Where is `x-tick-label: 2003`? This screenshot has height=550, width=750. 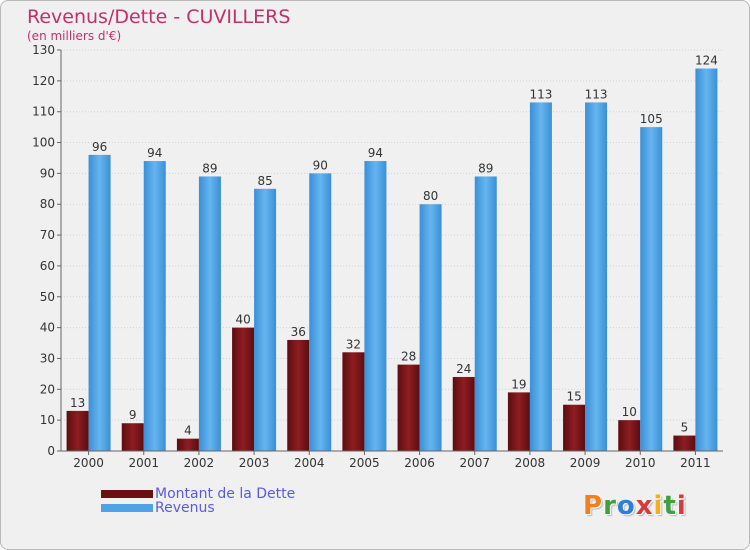 x-tick-label: 2003 is located at coordinates (254, 463).